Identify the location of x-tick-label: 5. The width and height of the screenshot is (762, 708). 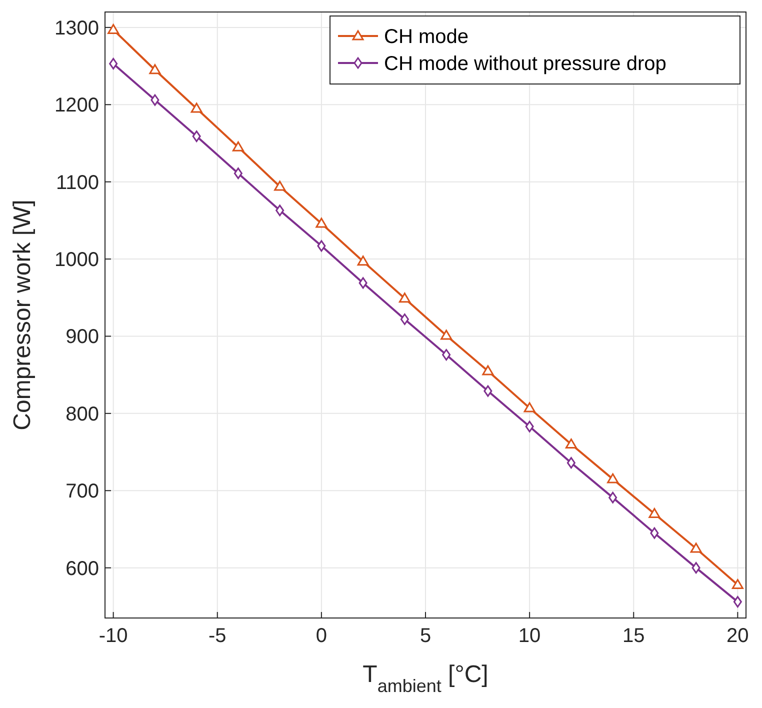
(426, 636).